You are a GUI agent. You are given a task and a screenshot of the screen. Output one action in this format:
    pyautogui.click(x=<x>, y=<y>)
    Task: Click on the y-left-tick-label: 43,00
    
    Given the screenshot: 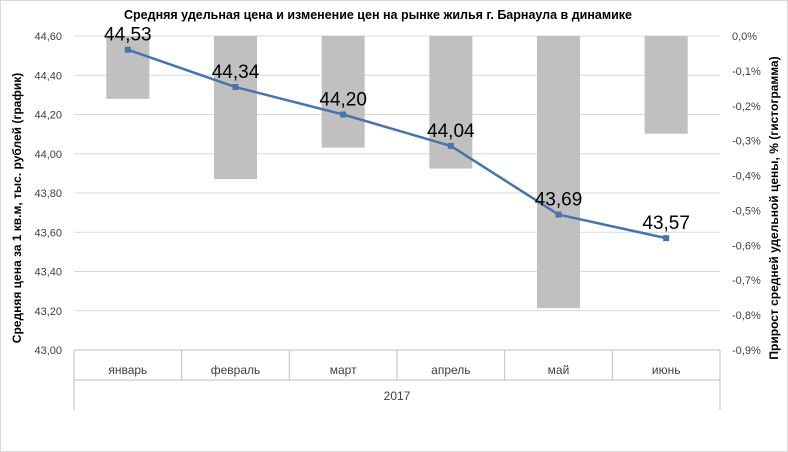 What is the action you would take?
    pyautogui.click(x=48, y=351)
    